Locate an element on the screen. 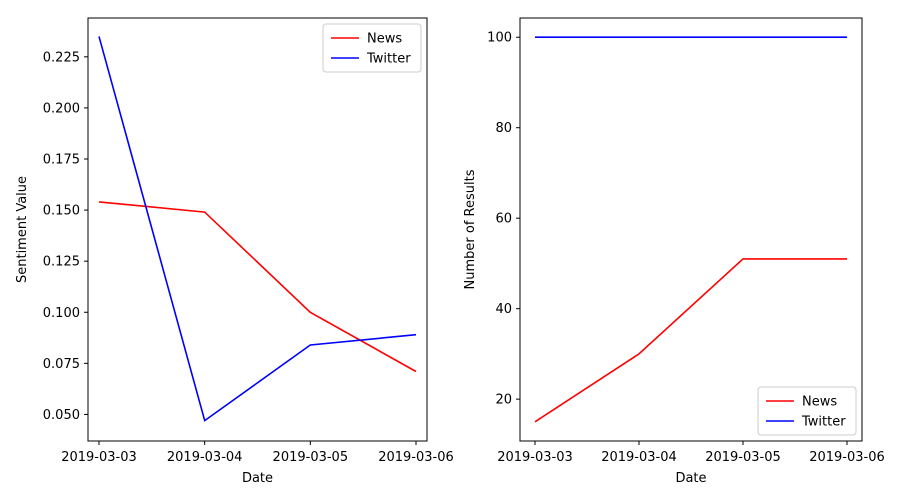  y-tick-label: 0.150 is located at coordinates (61, 211).